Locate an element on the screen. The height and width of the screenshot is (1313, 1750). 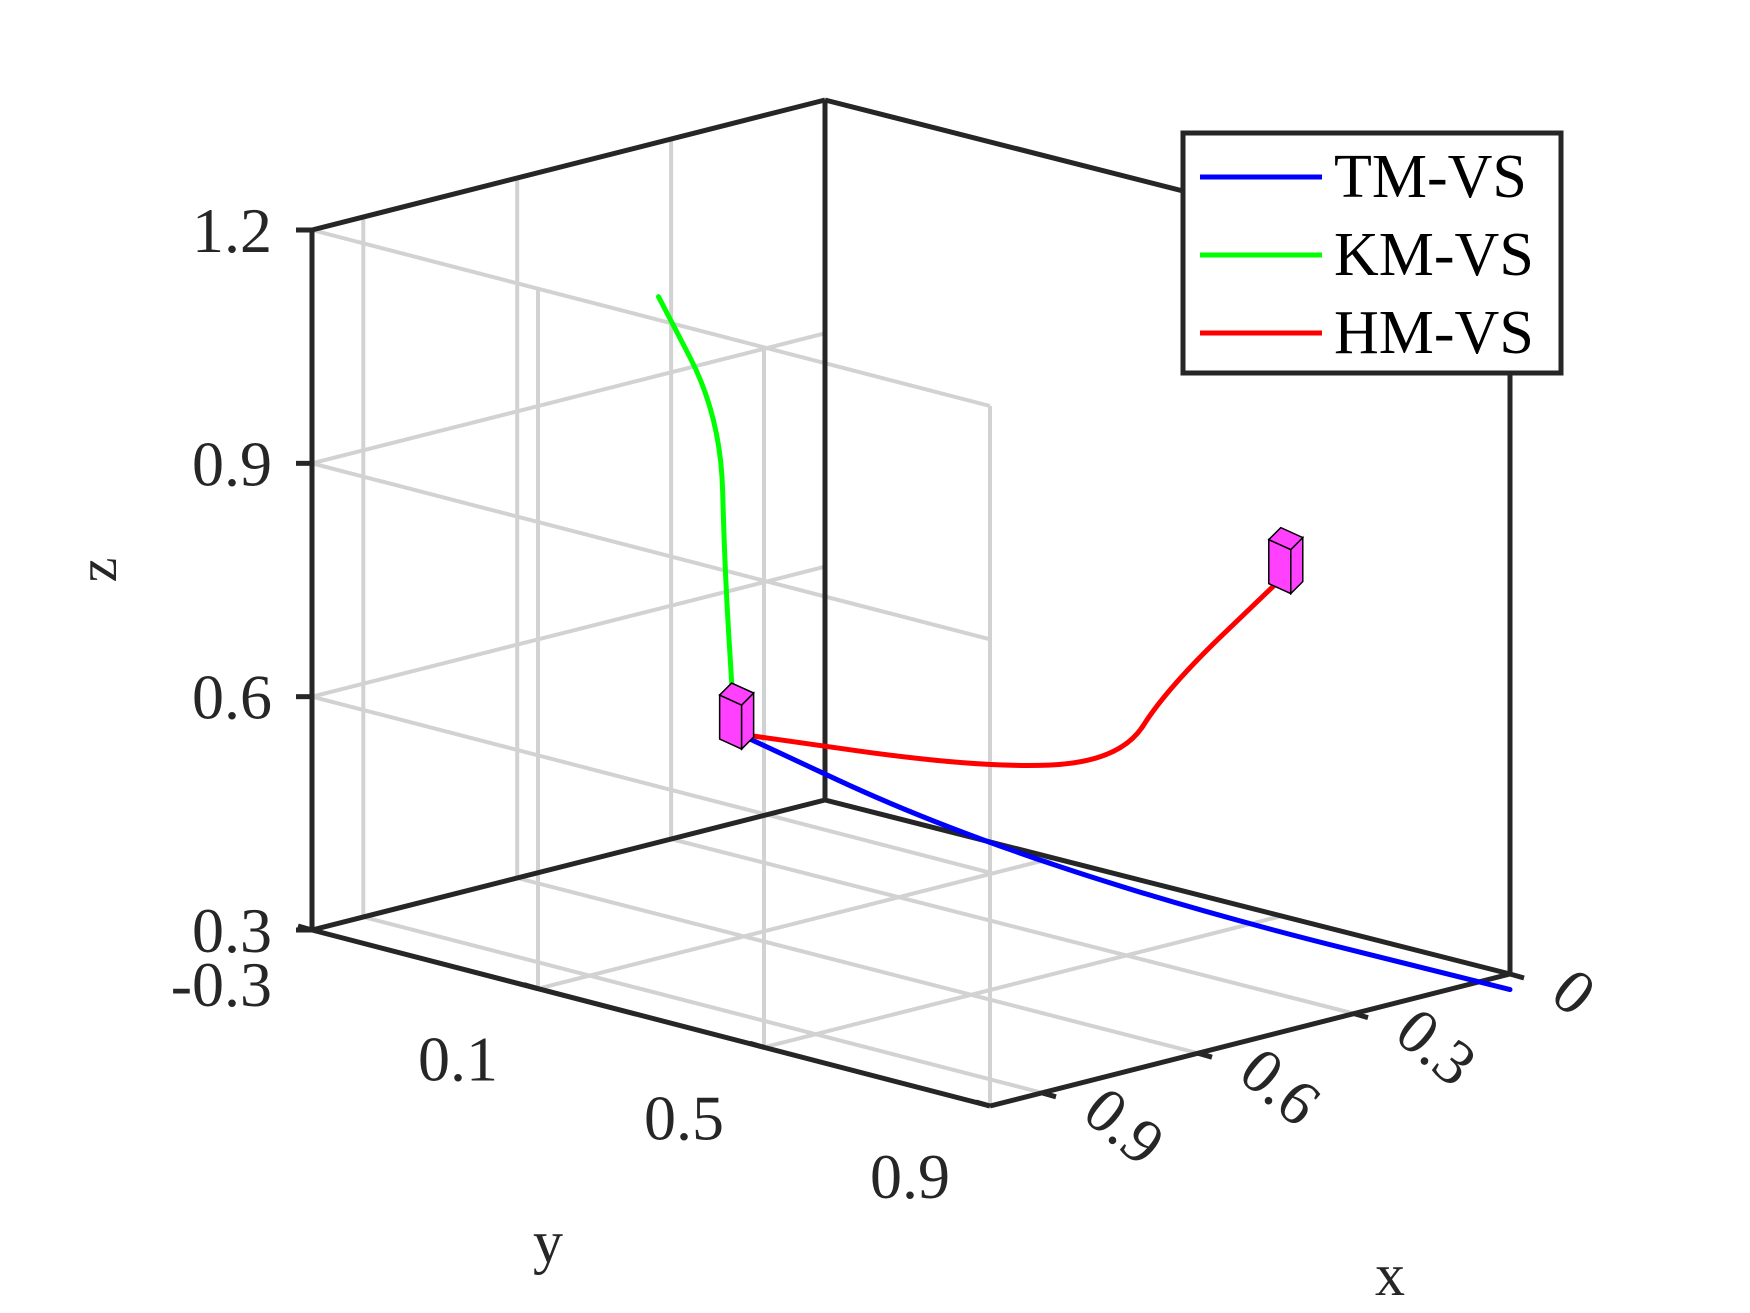
series-line-tm-vs is located at coordinates (1124, 862).